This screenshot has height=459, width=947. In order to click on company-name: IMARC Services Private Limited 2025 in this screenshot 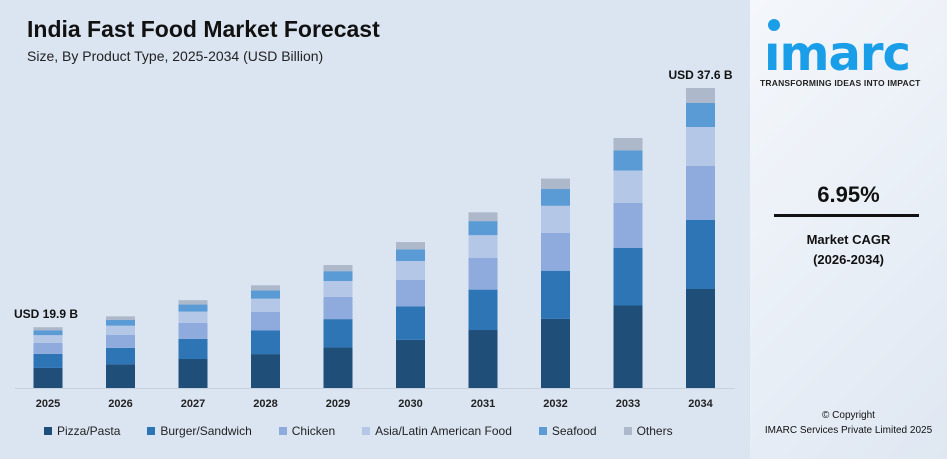, I will do `click(848, 430)`.